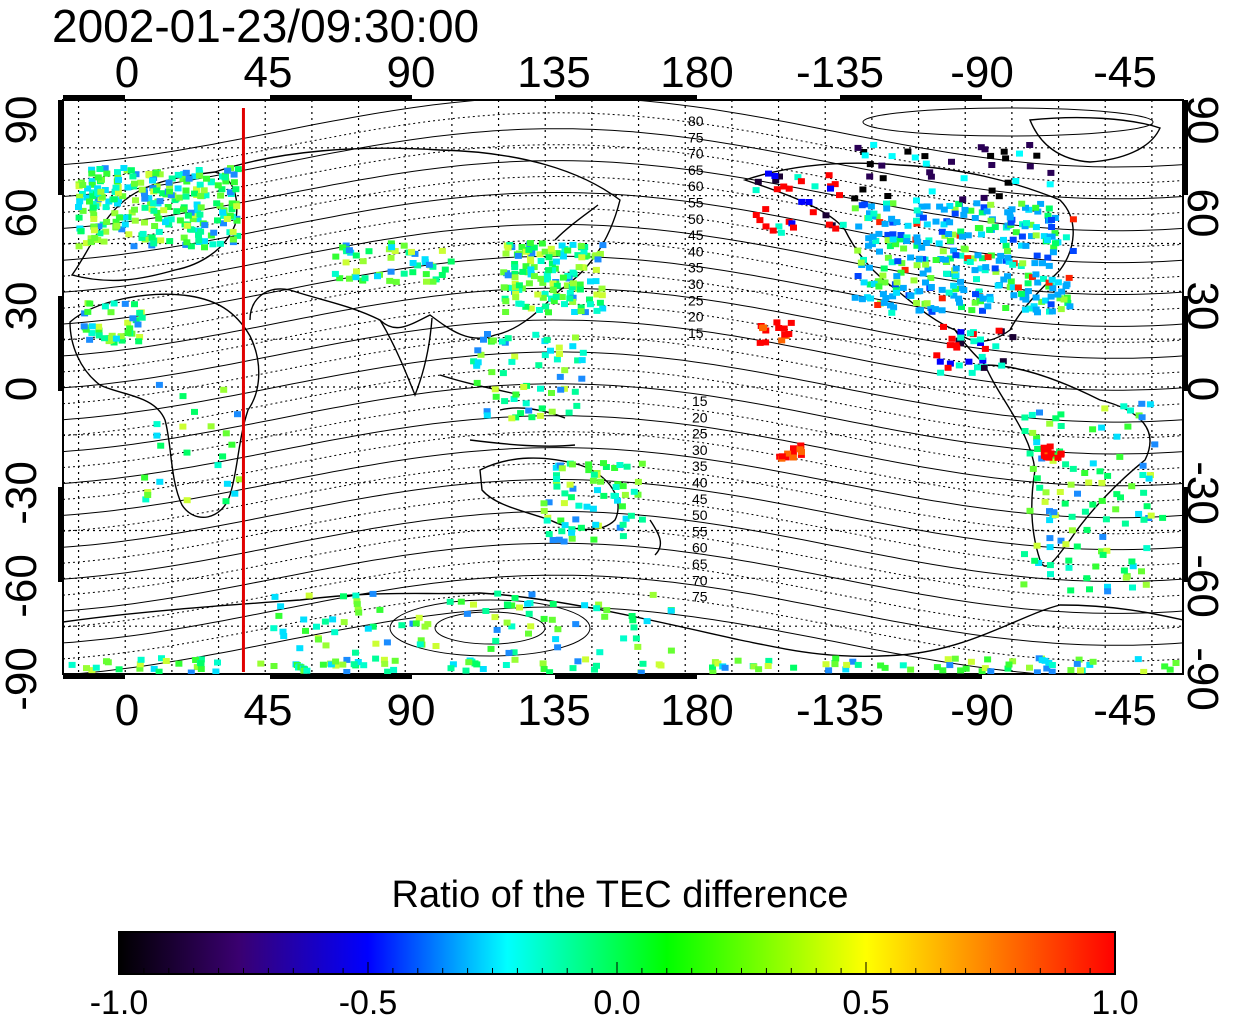  I want to click on contour-line, so click(623, 243).